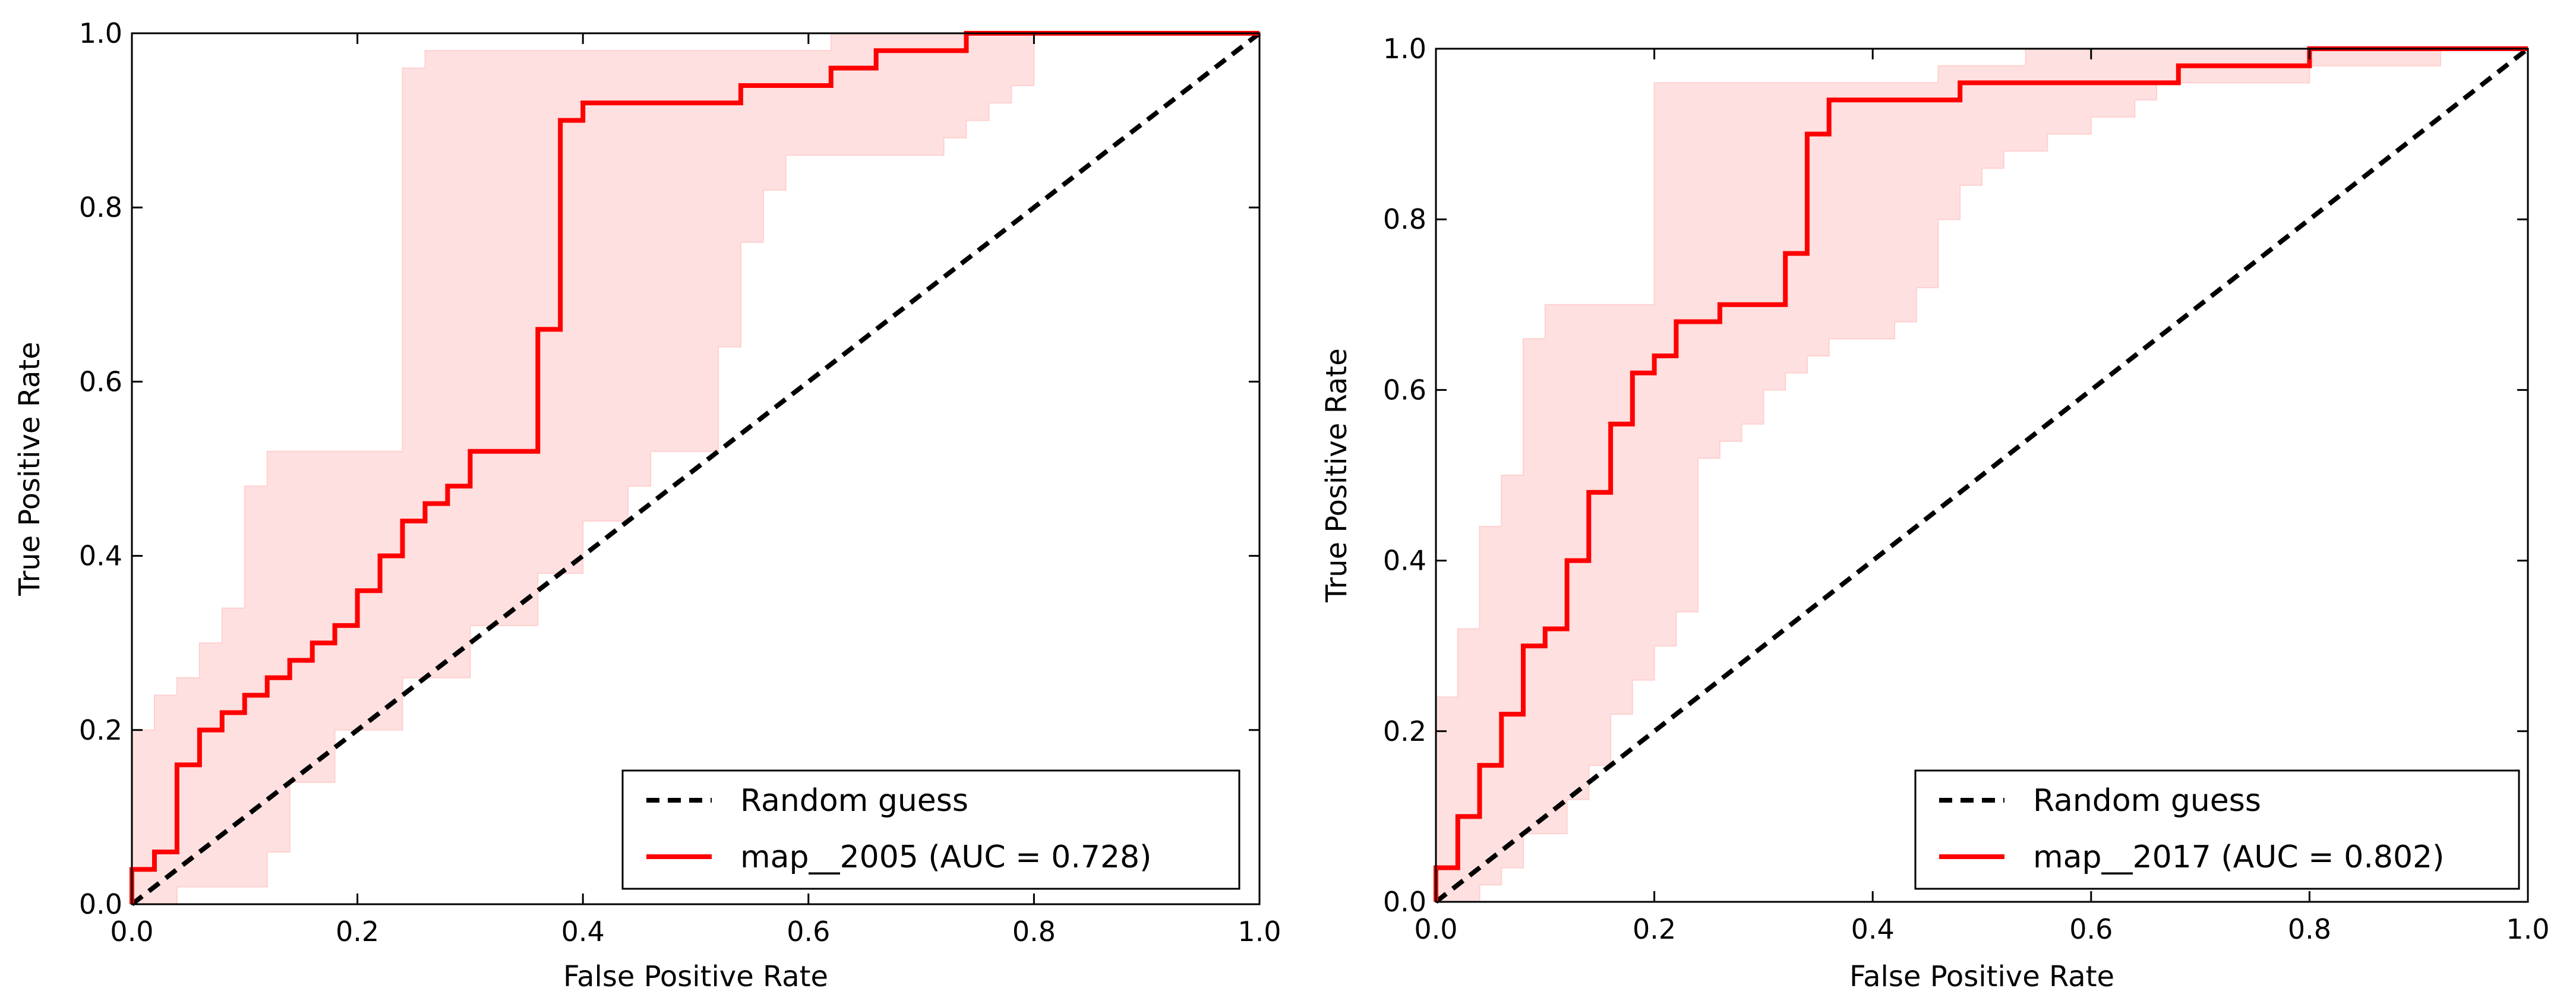 This screenshot has height=1007, width=2576. What do you see at coordinates (2238, 857) in the screenshot?
I see `legend-entry: map__2017 (AUC = 0.802)` at bounding box center [2238, 857].